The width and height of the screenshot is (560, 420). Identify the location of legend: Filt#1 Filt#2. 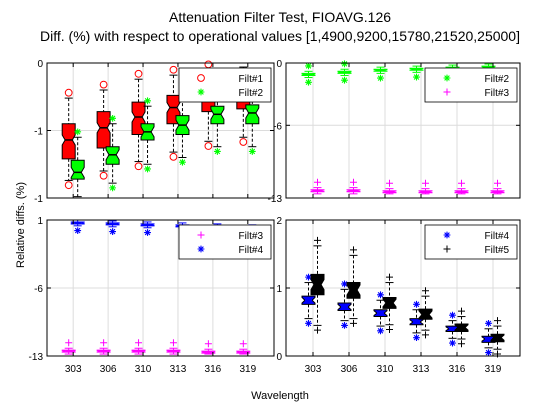
(225, 85).